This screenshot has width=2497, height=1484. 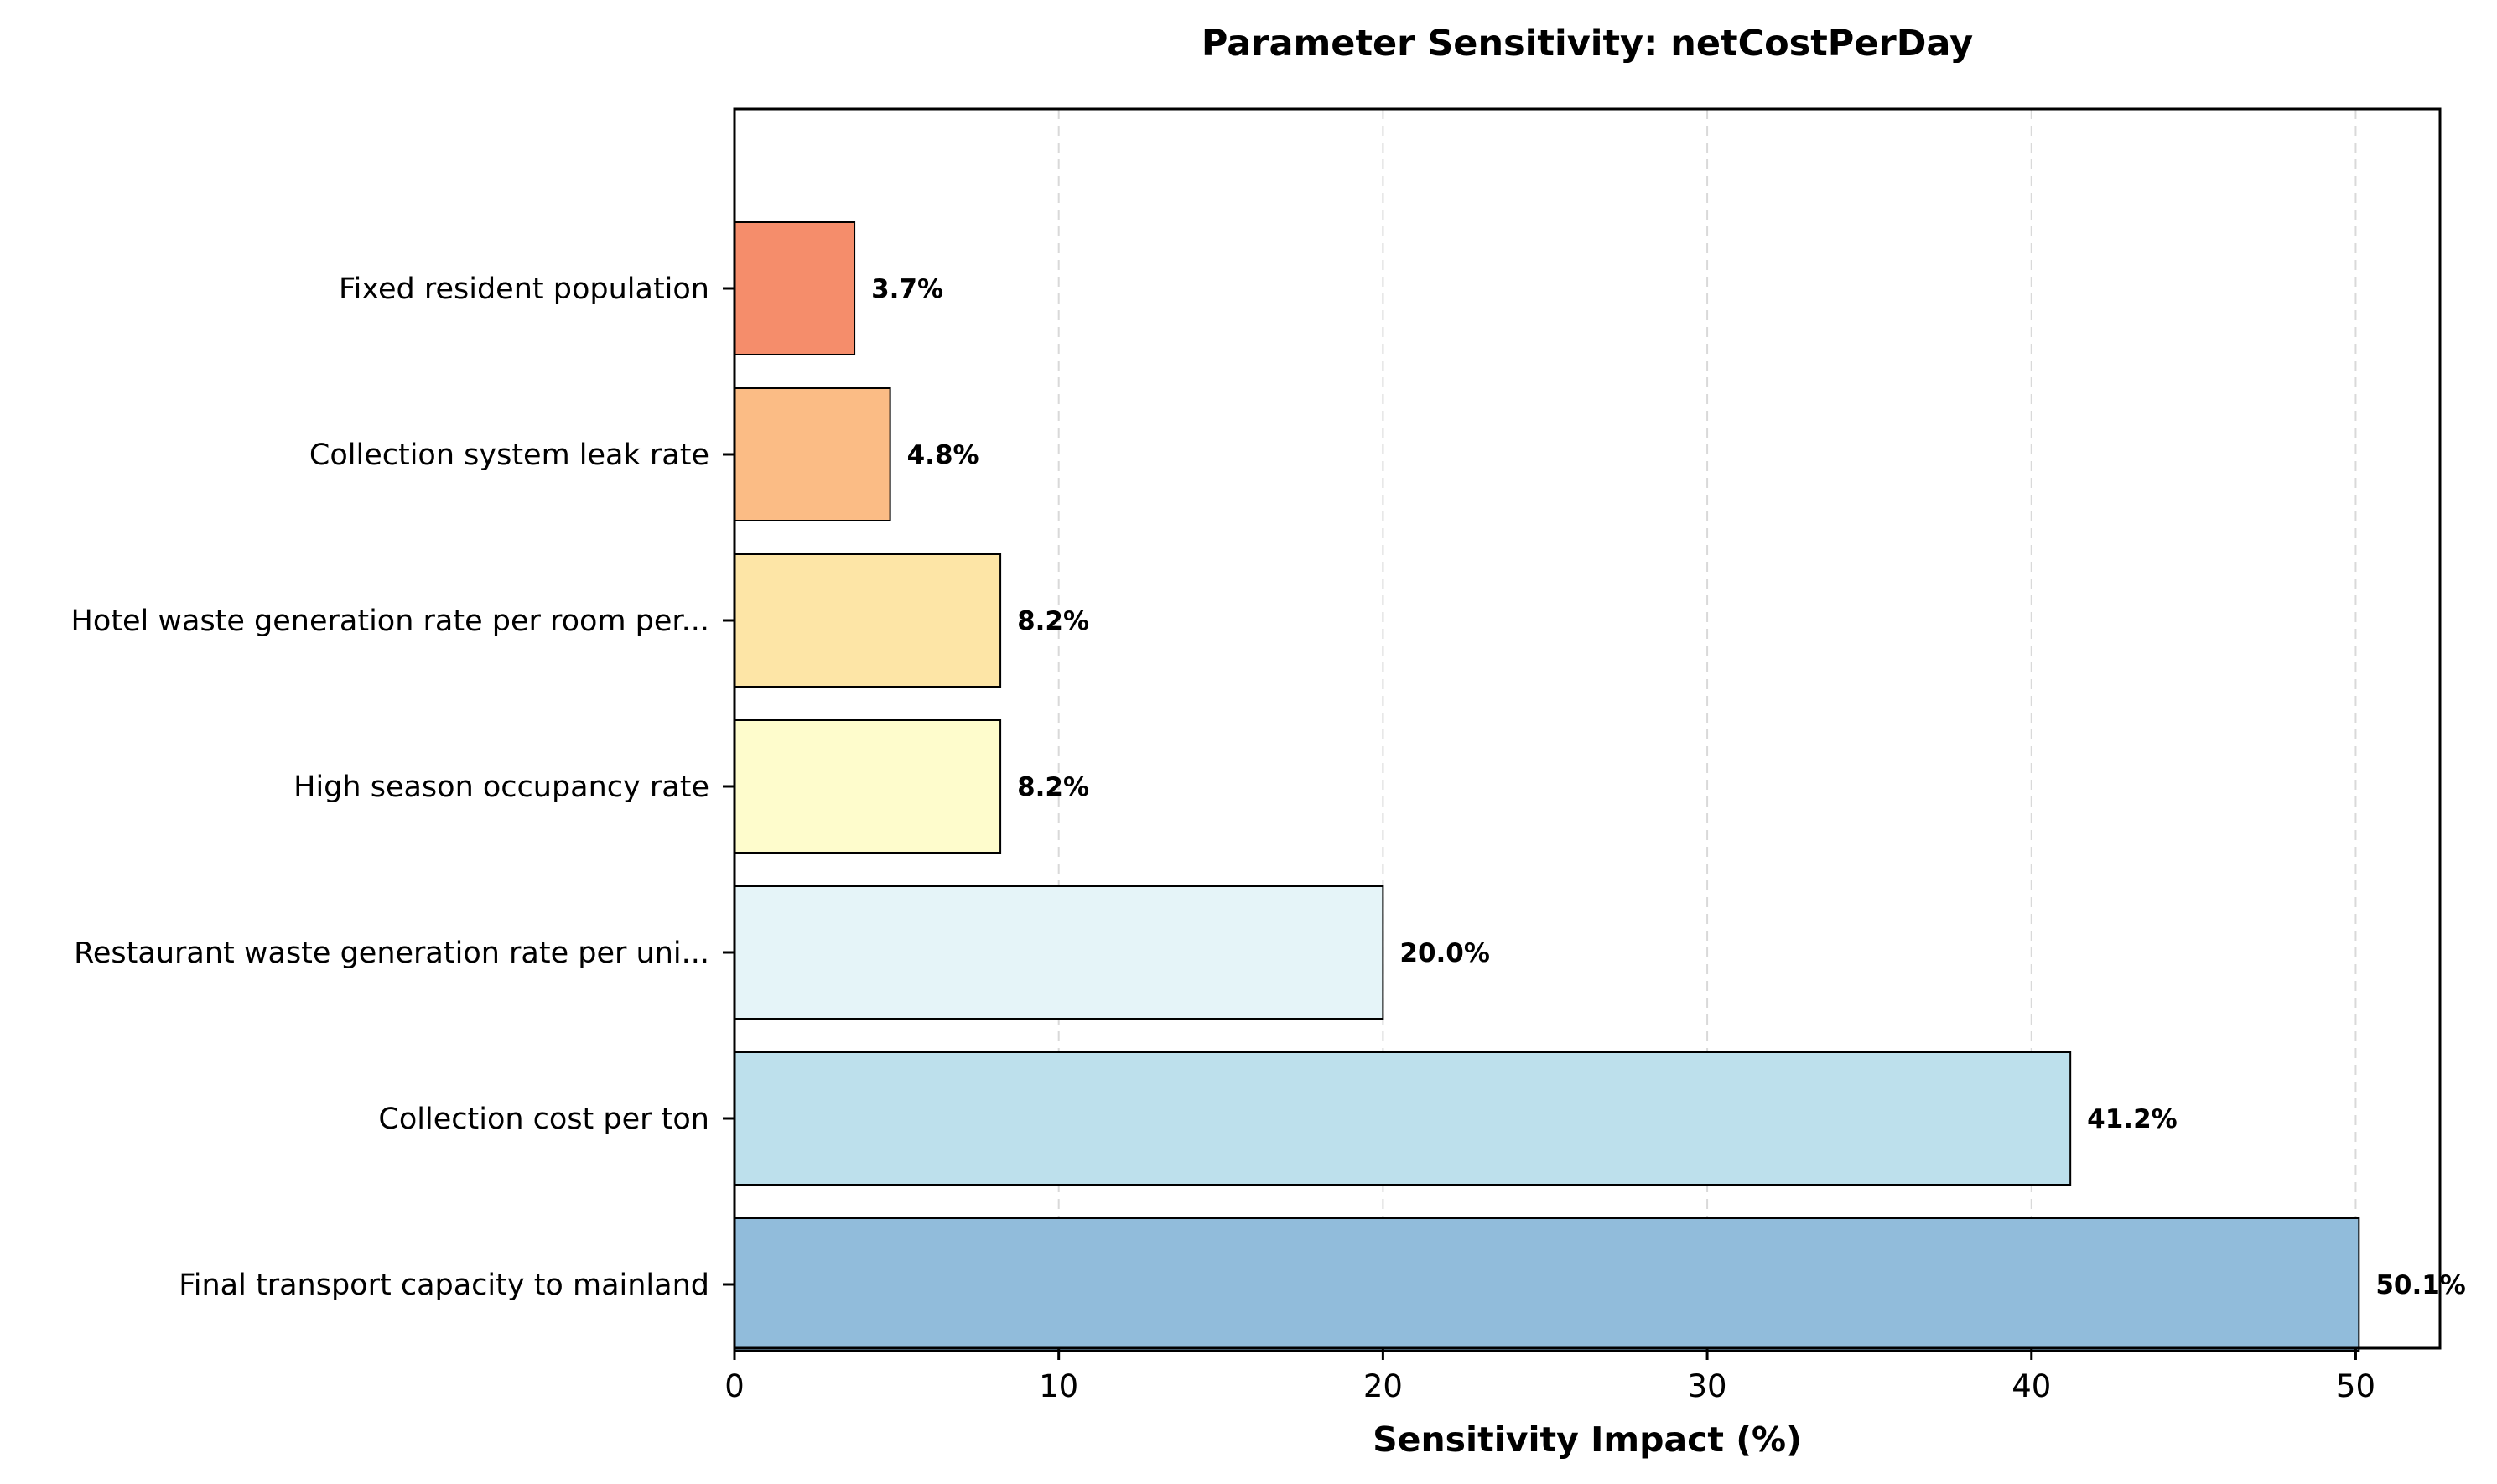 What do you see at coordinates (543, 1119) in the screenshot?
I see `y-tick-label: Collection cost per ton` at bounding box center [543, 1119].